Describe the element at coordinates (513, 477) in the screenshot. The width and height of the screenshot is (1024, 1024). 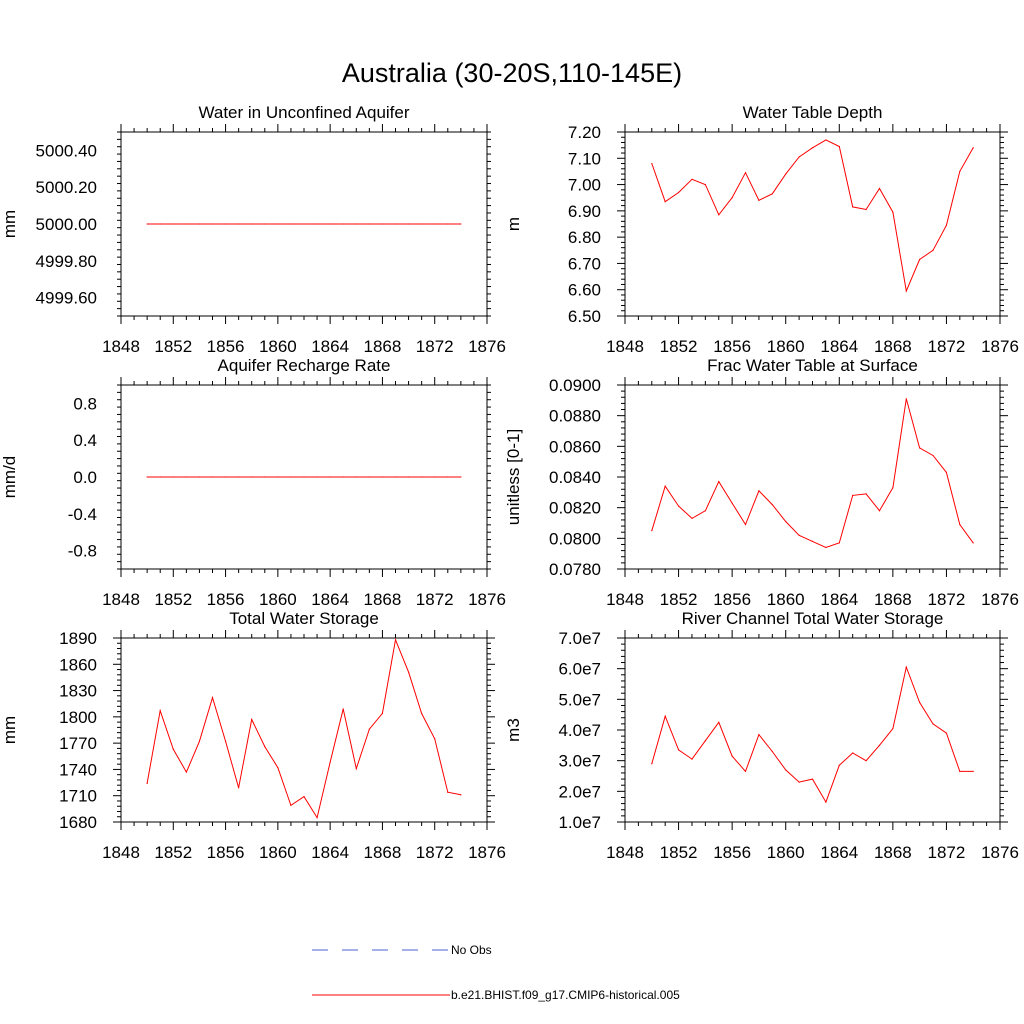
I see `y-axis-label: unitless [0-1]` at that location.